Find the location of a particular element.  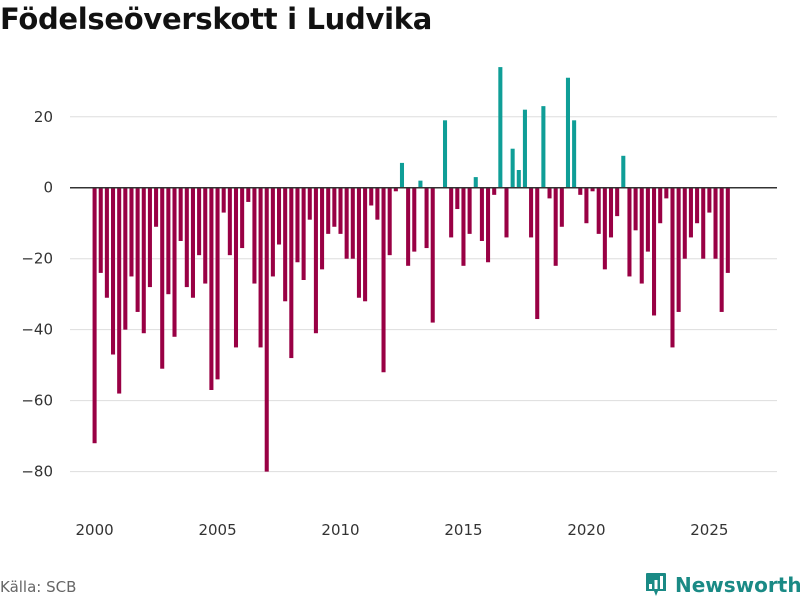

x-tick-label: 2025 is located at coordinates (709, 530).